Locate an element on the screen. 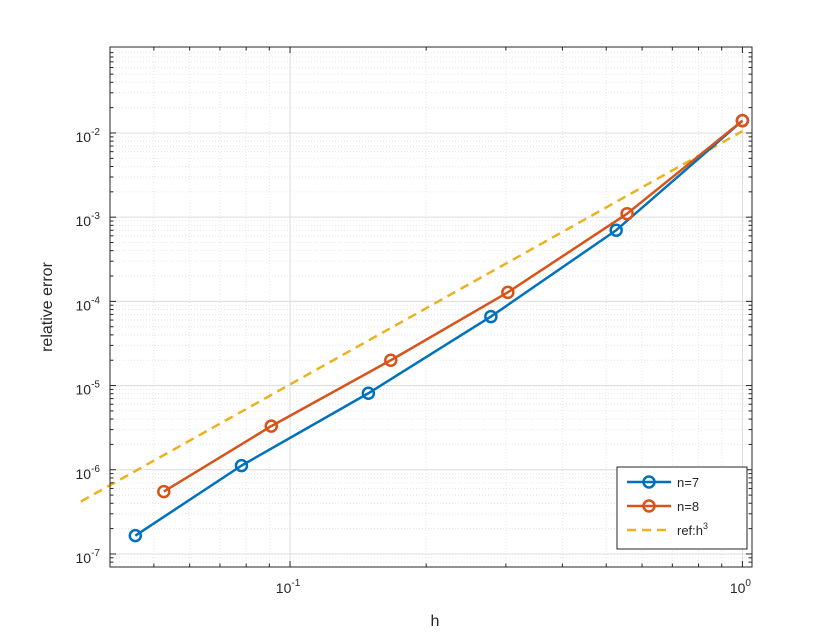  legend-label: n=8 is located at coordinates (688, 506).